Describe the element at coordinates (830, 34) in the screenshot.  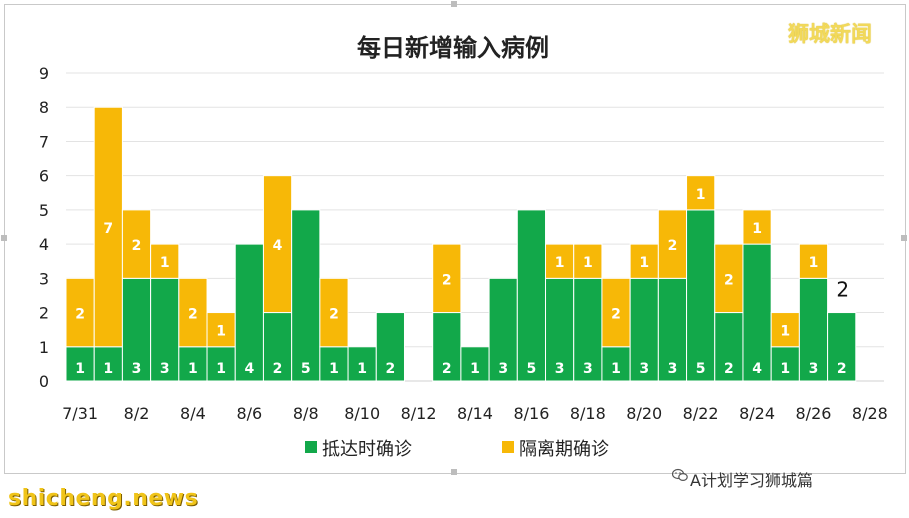
I see `watermark: 狮城新闻` at that location.